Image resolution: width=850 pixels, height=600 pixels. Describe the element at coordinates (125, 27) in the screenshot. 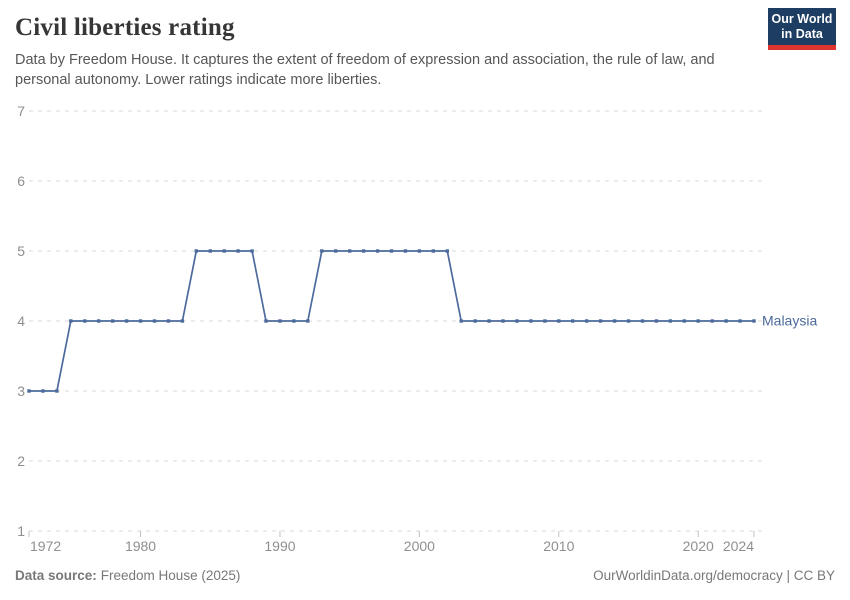

I see `page-title: Civil liberties rating` at that location.